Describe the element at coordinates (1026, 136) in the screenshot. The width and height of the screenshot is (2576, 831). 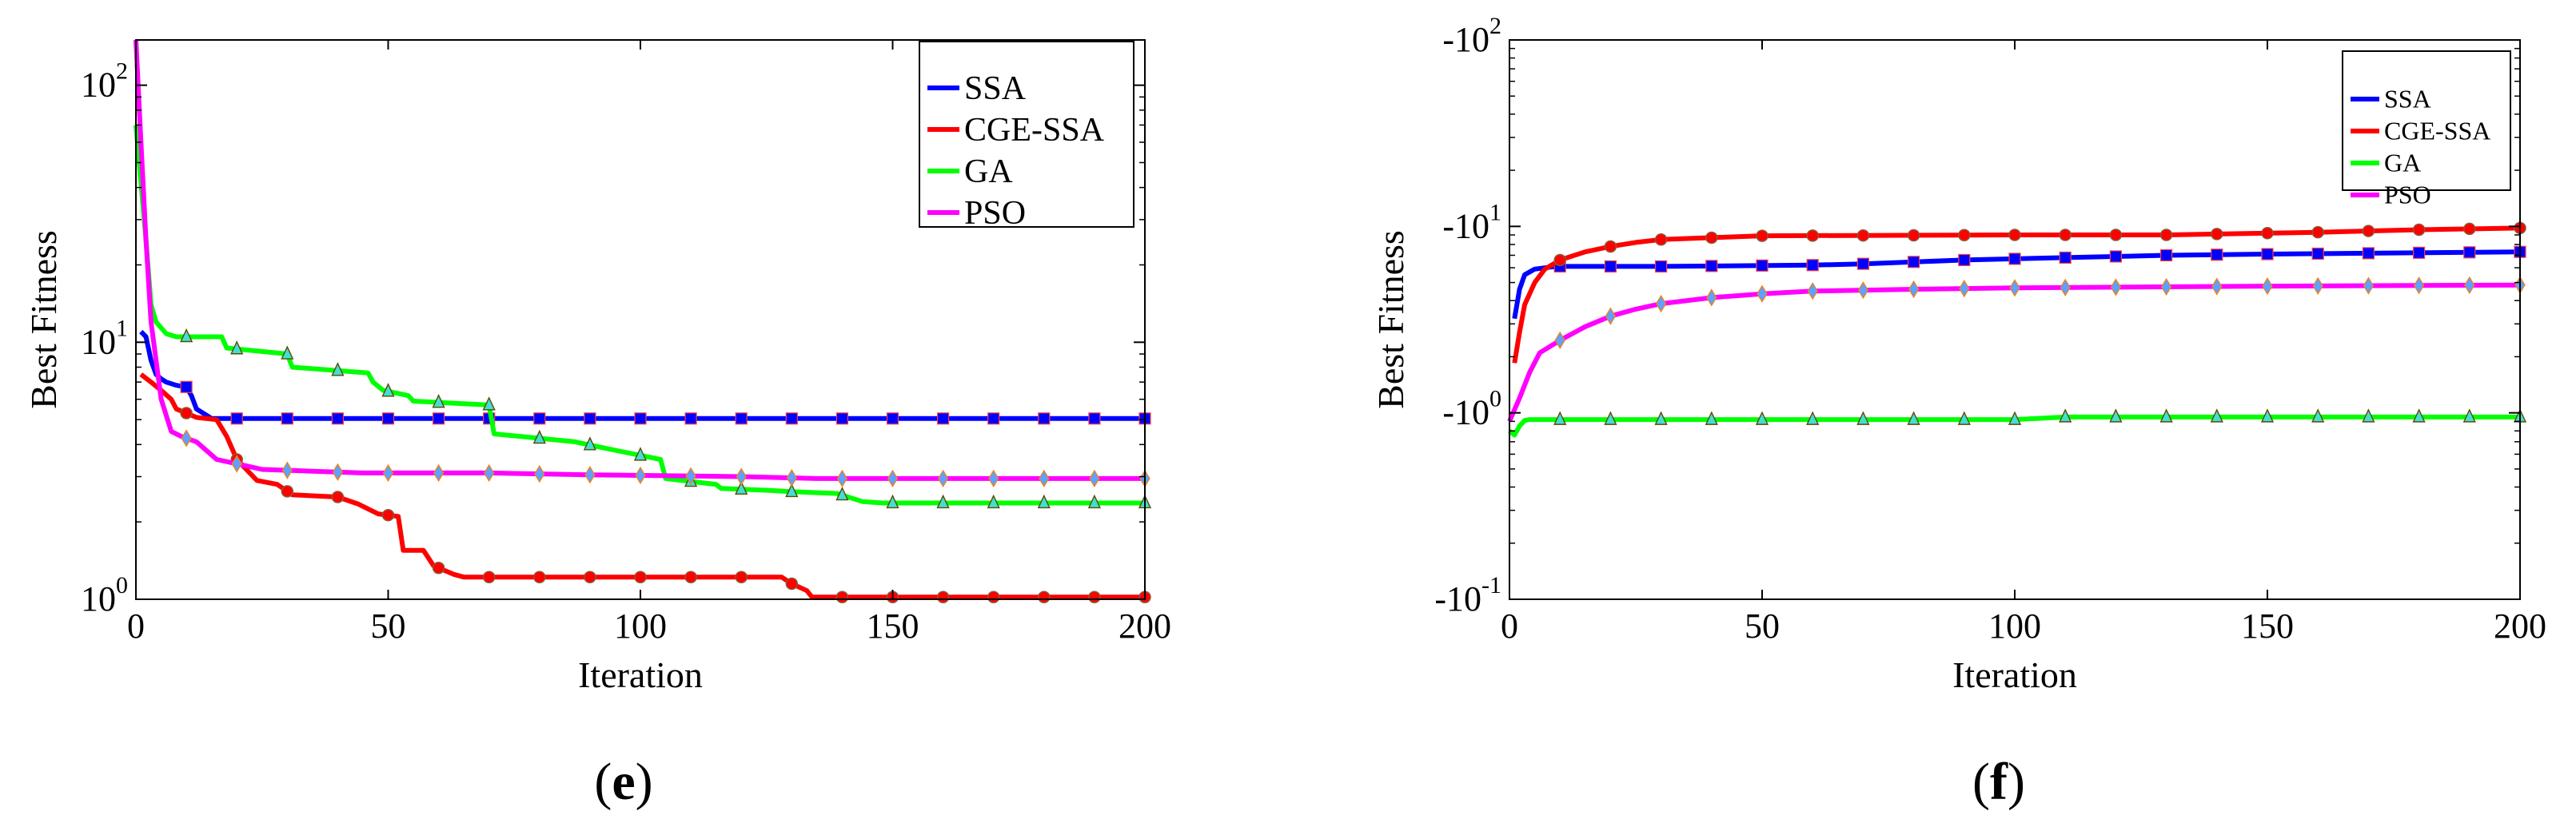
I see `legend: SSA CGE-SSA GA PSO` at that location.